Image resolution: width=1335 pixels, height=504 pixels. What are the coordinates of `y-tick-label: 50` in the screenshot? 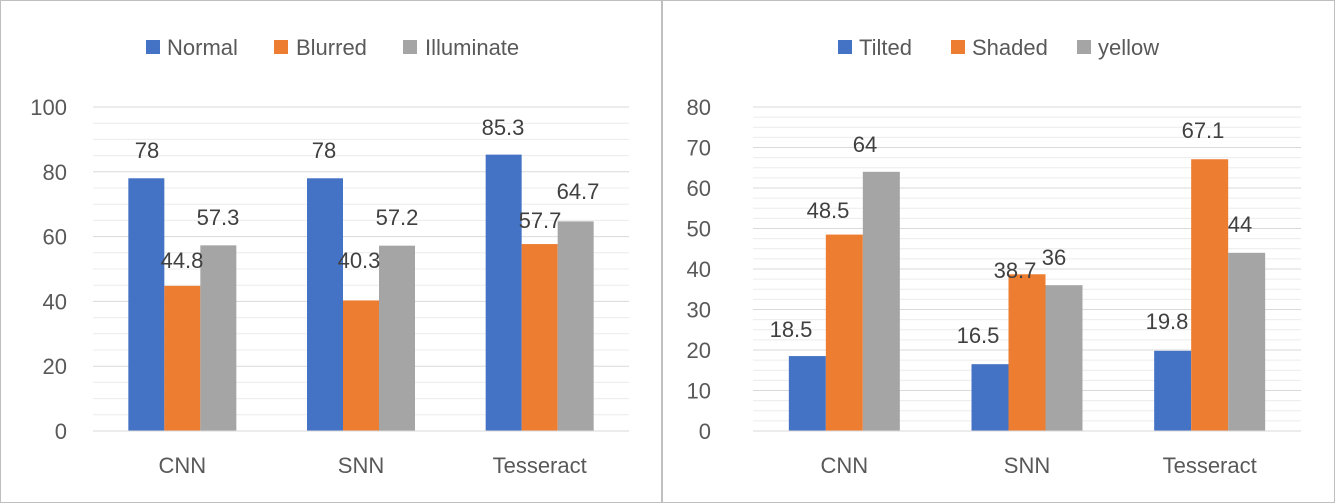 It's located at (699, 229).